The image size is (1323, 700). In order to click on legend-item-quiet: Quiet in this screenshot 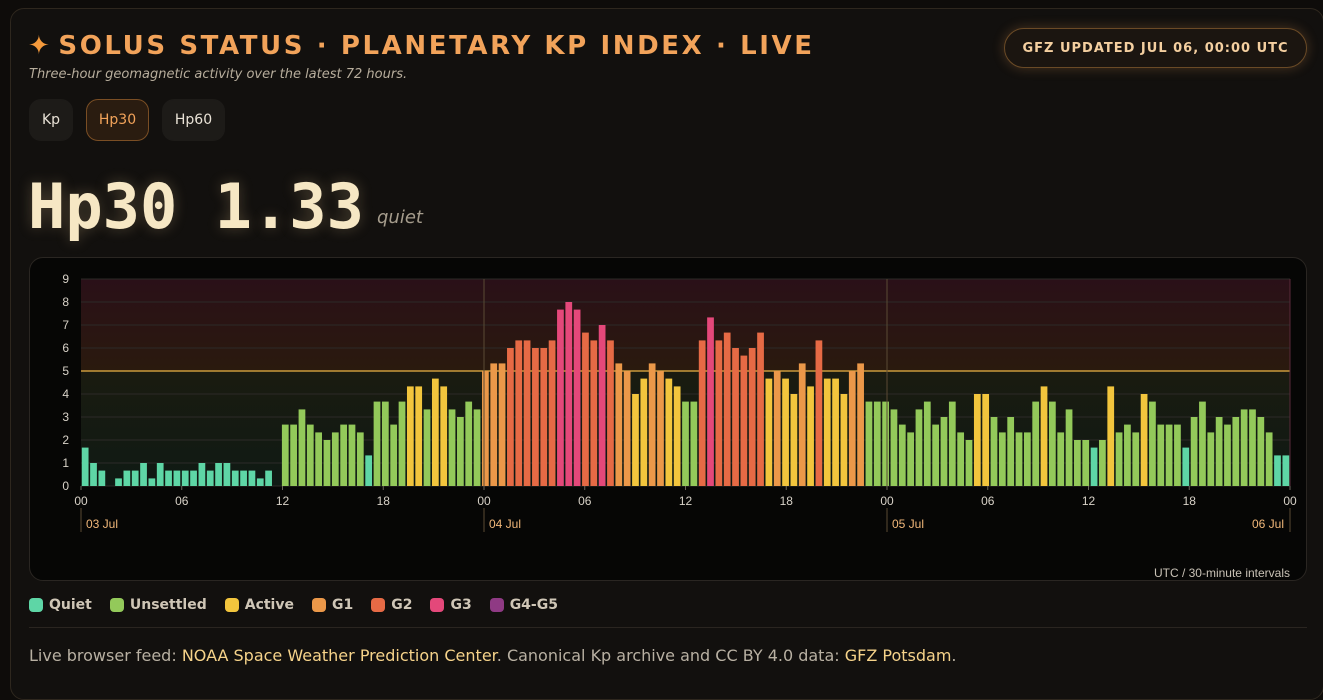, I will do `click(60, 605)`.